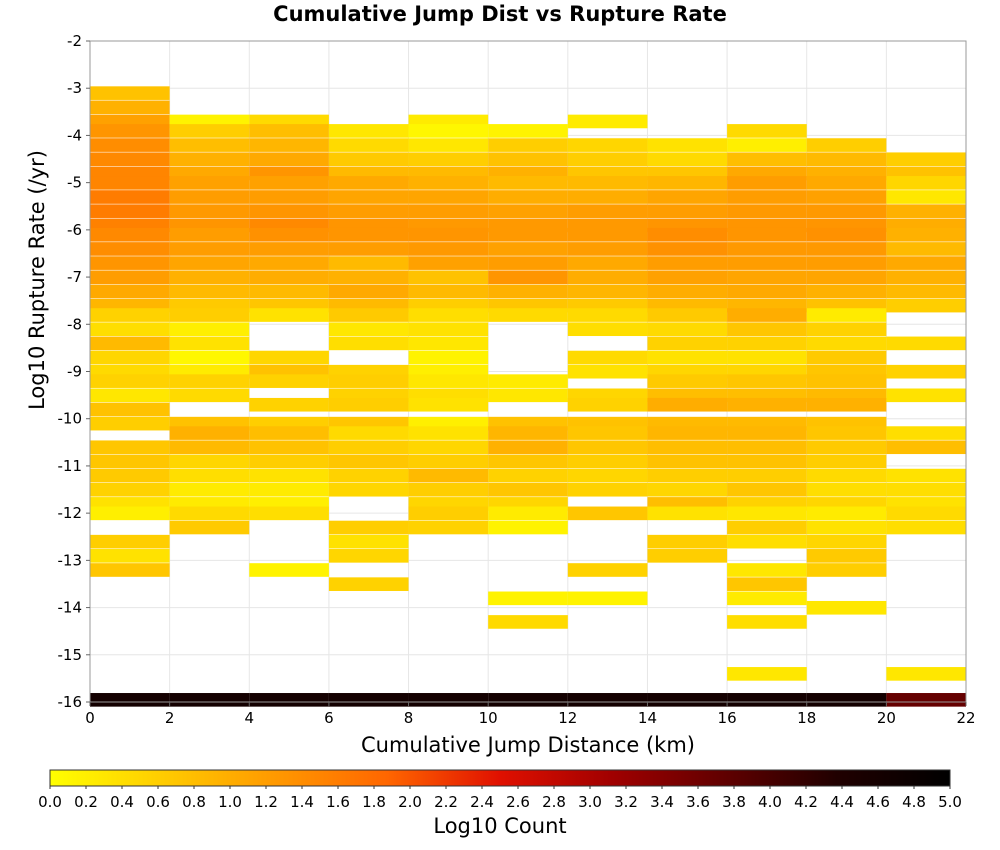 This screenshot has width=1000, height=850. Describe the element at coordinates (74, 372) in the screenshot. I see `y-tick-label: -9` at that location.